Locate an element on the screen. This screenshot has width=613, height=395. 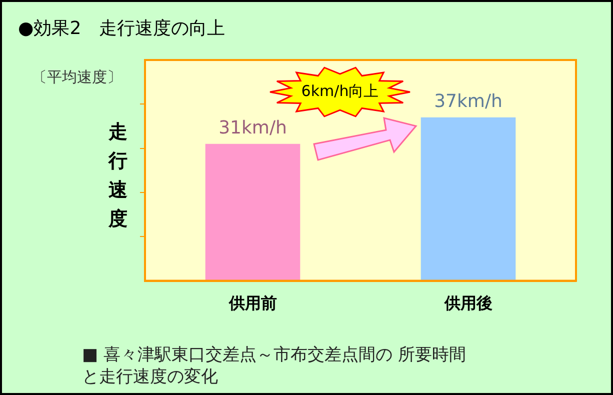
text: 〔平均速度〕 is located at coordinates (77, 77).